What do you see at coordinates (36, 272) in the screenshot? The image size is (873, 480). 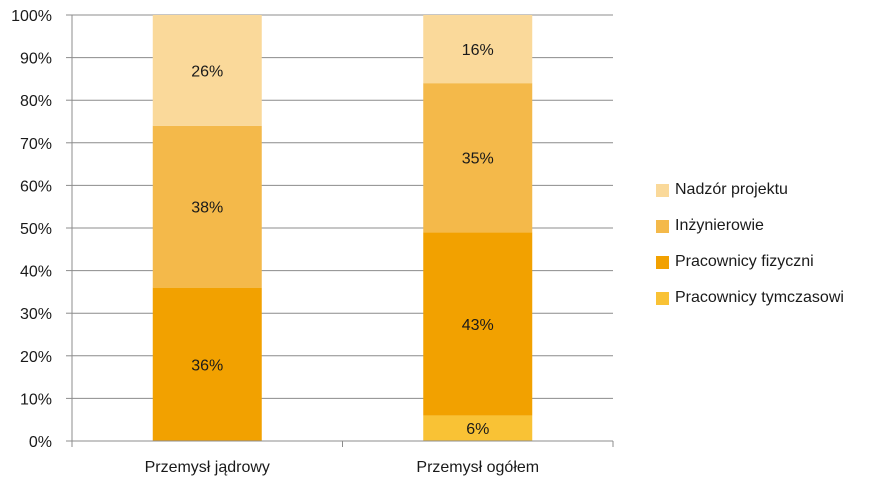 I see `y-tick-label: 40%` at bounding box center [36, 272].